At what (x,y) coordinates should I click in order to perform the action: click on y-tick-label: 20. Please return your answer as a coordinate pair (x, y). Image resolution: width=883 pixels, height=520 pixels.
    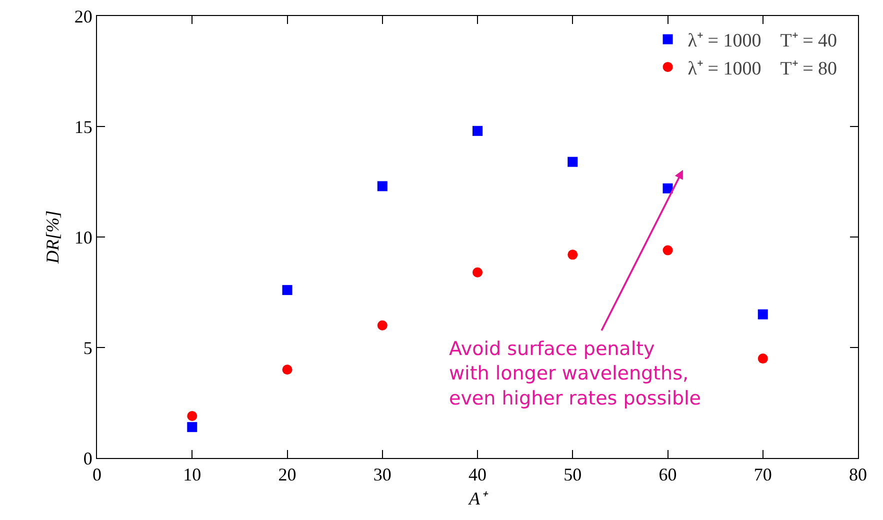
    Looking at the image, I should click on (83, 16).